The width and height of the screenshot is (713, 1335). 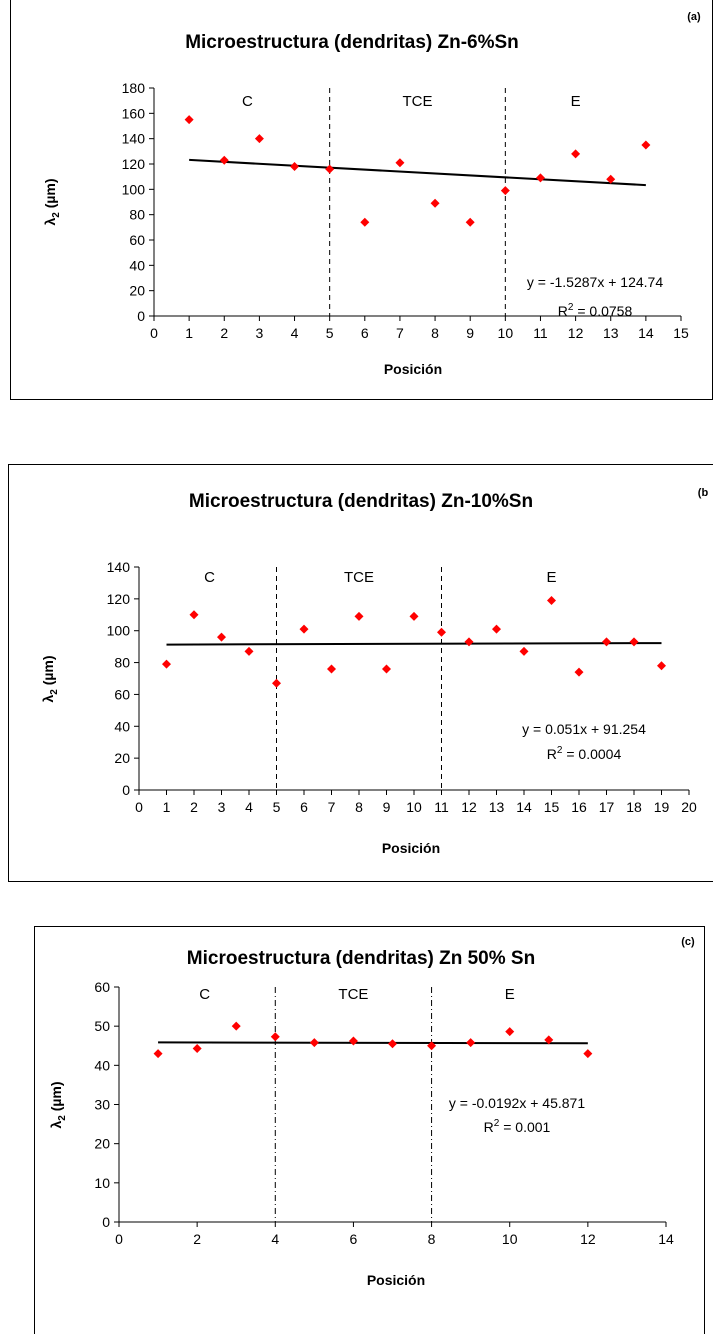 I want to click on r2-value: = 0.0004, so click(x=591, y=754).